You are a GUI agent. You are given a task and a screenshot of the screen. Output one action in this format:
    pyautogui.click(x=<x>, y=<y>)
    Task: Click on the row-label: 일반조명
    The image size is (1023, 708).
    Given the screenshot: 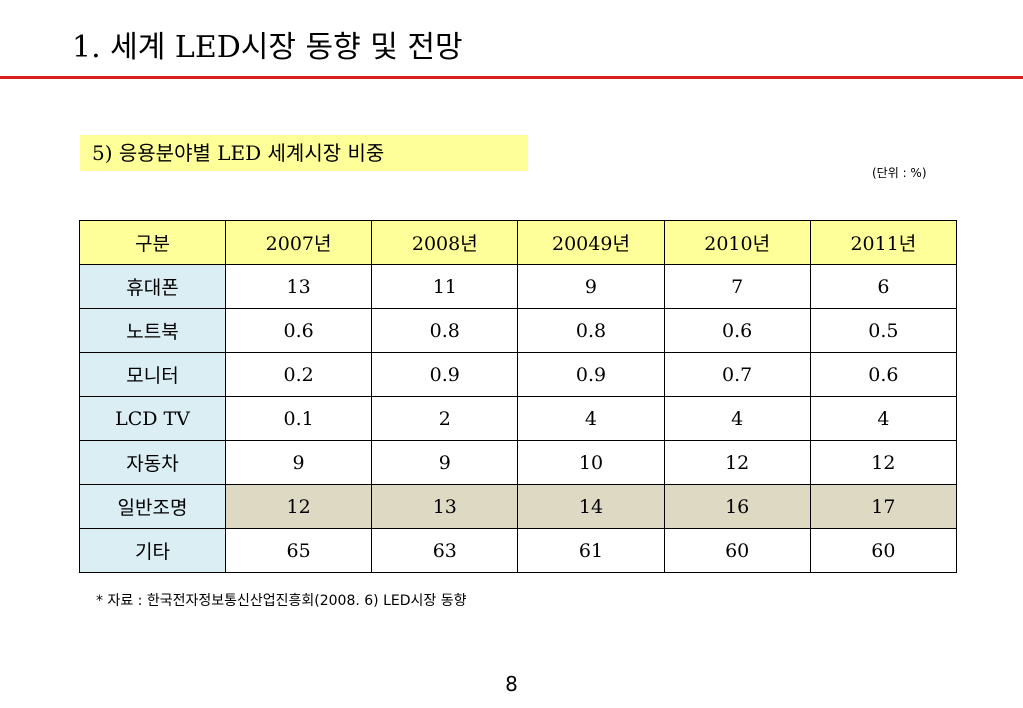 What is the action you would take?
    pyautogui.click(x=152, y=506)
    